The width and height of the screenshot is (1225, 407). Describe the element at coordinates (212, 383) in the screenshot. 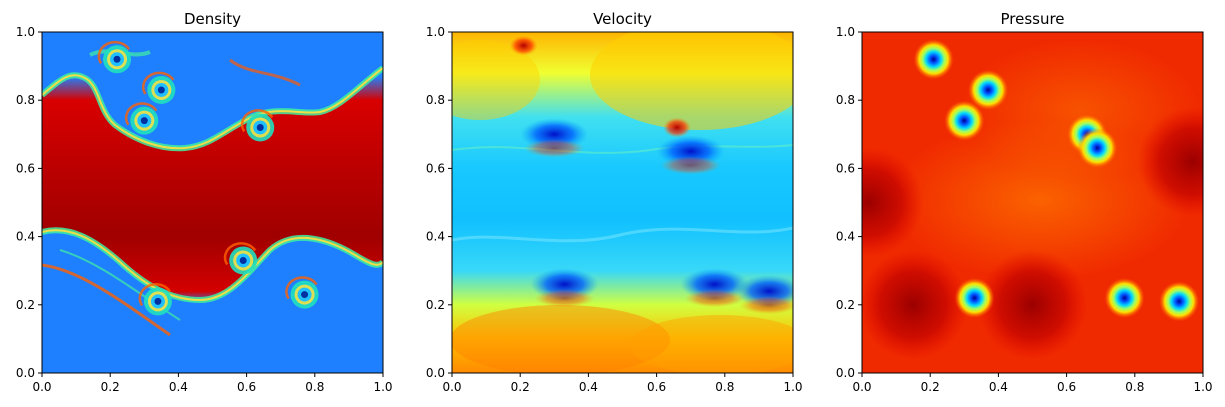

I see `density-x-axis: 0.0 0.2 0.4 0.6 0.8 1.0` at that location.